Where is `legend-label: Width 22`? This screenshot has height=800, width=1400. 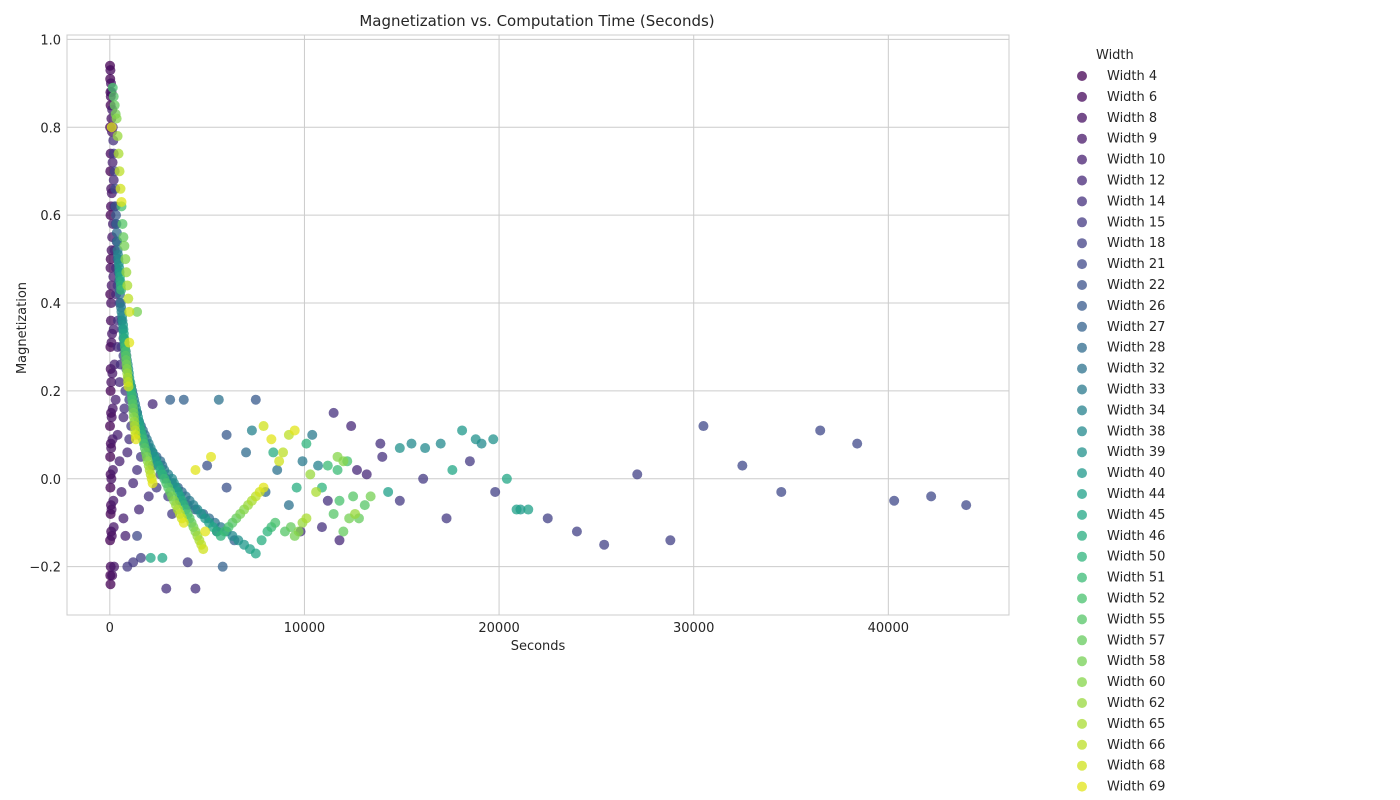
legend-label: Width 22 is located at coordinates (1136, 285).